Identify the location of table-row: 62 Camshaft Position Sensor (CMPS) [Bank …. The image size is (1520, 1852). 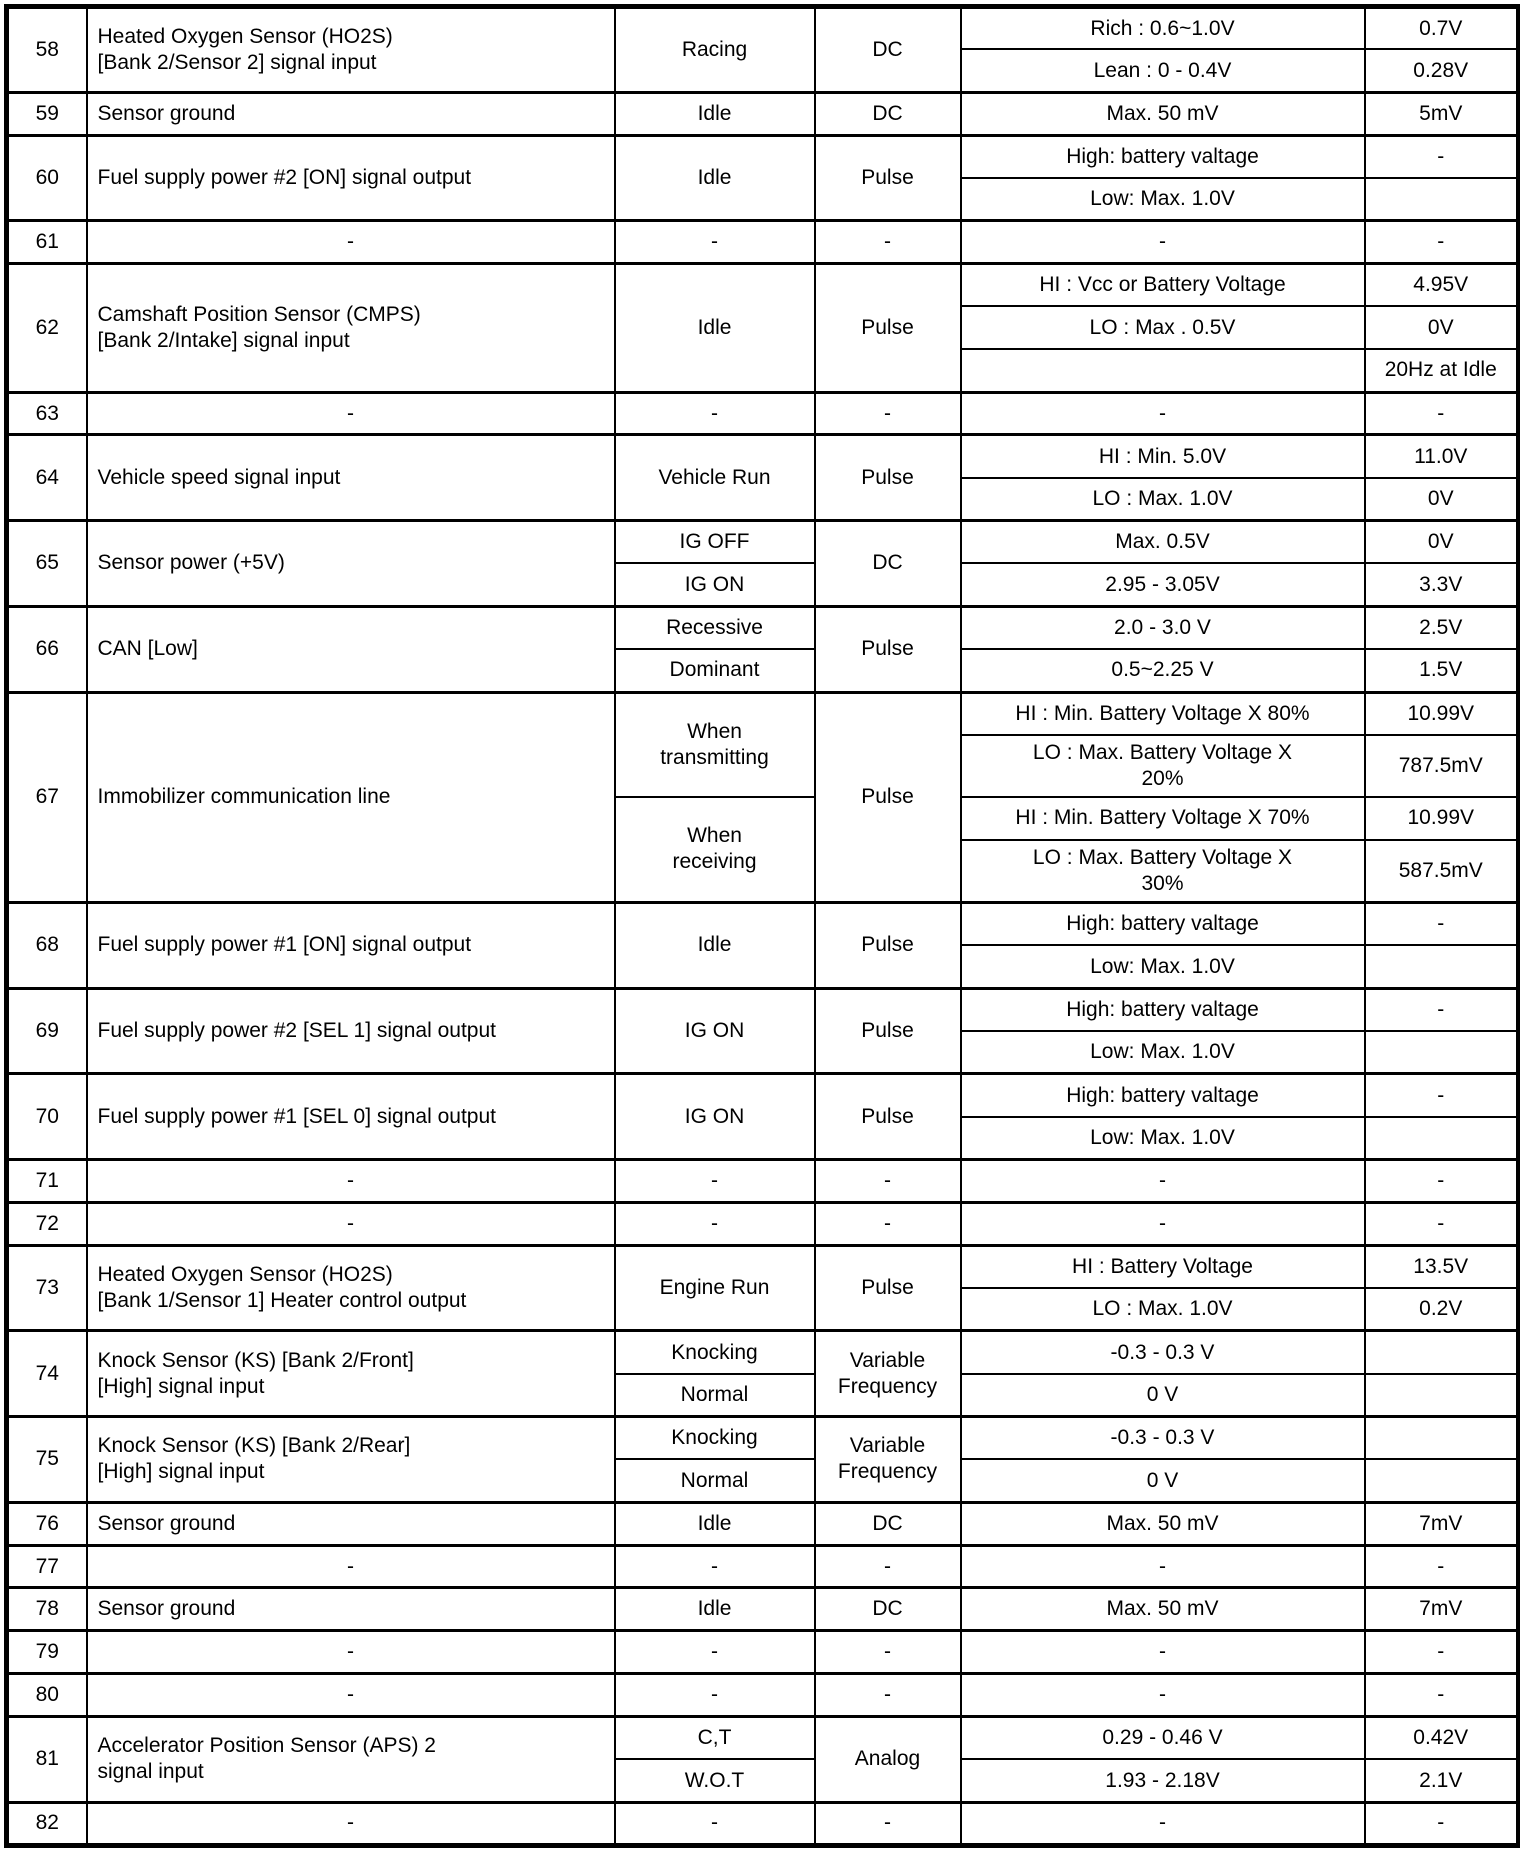
(762, 328).